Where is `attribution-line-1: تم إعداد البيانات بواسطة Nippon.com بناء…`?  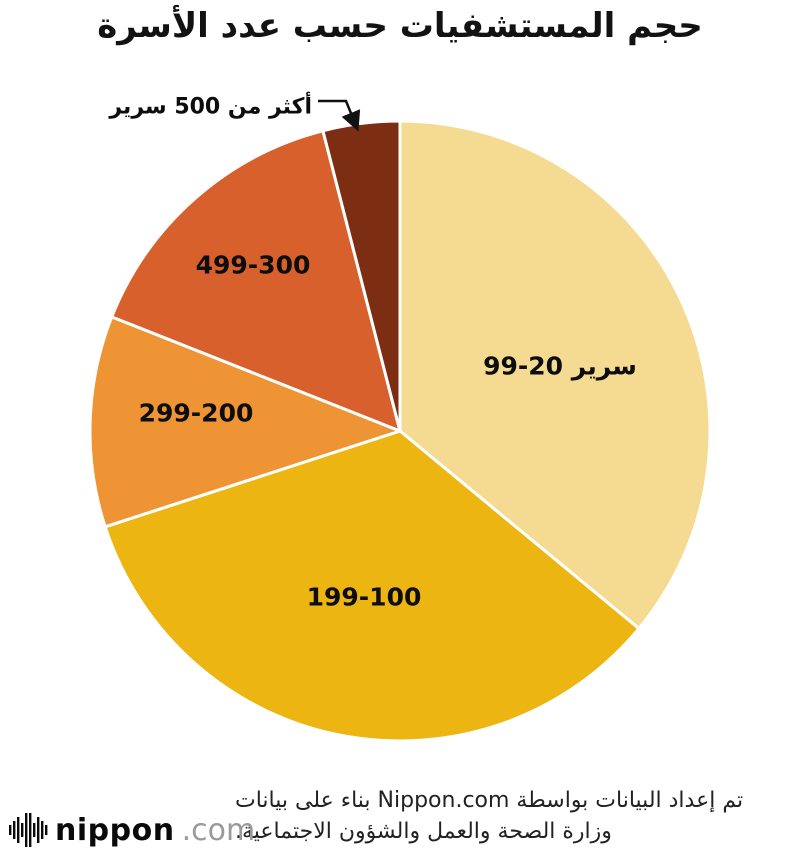 attribution-line-1: تم إعداد البيانات بواسطة Nippon.com بناء… is located at coordinates (489, 800).